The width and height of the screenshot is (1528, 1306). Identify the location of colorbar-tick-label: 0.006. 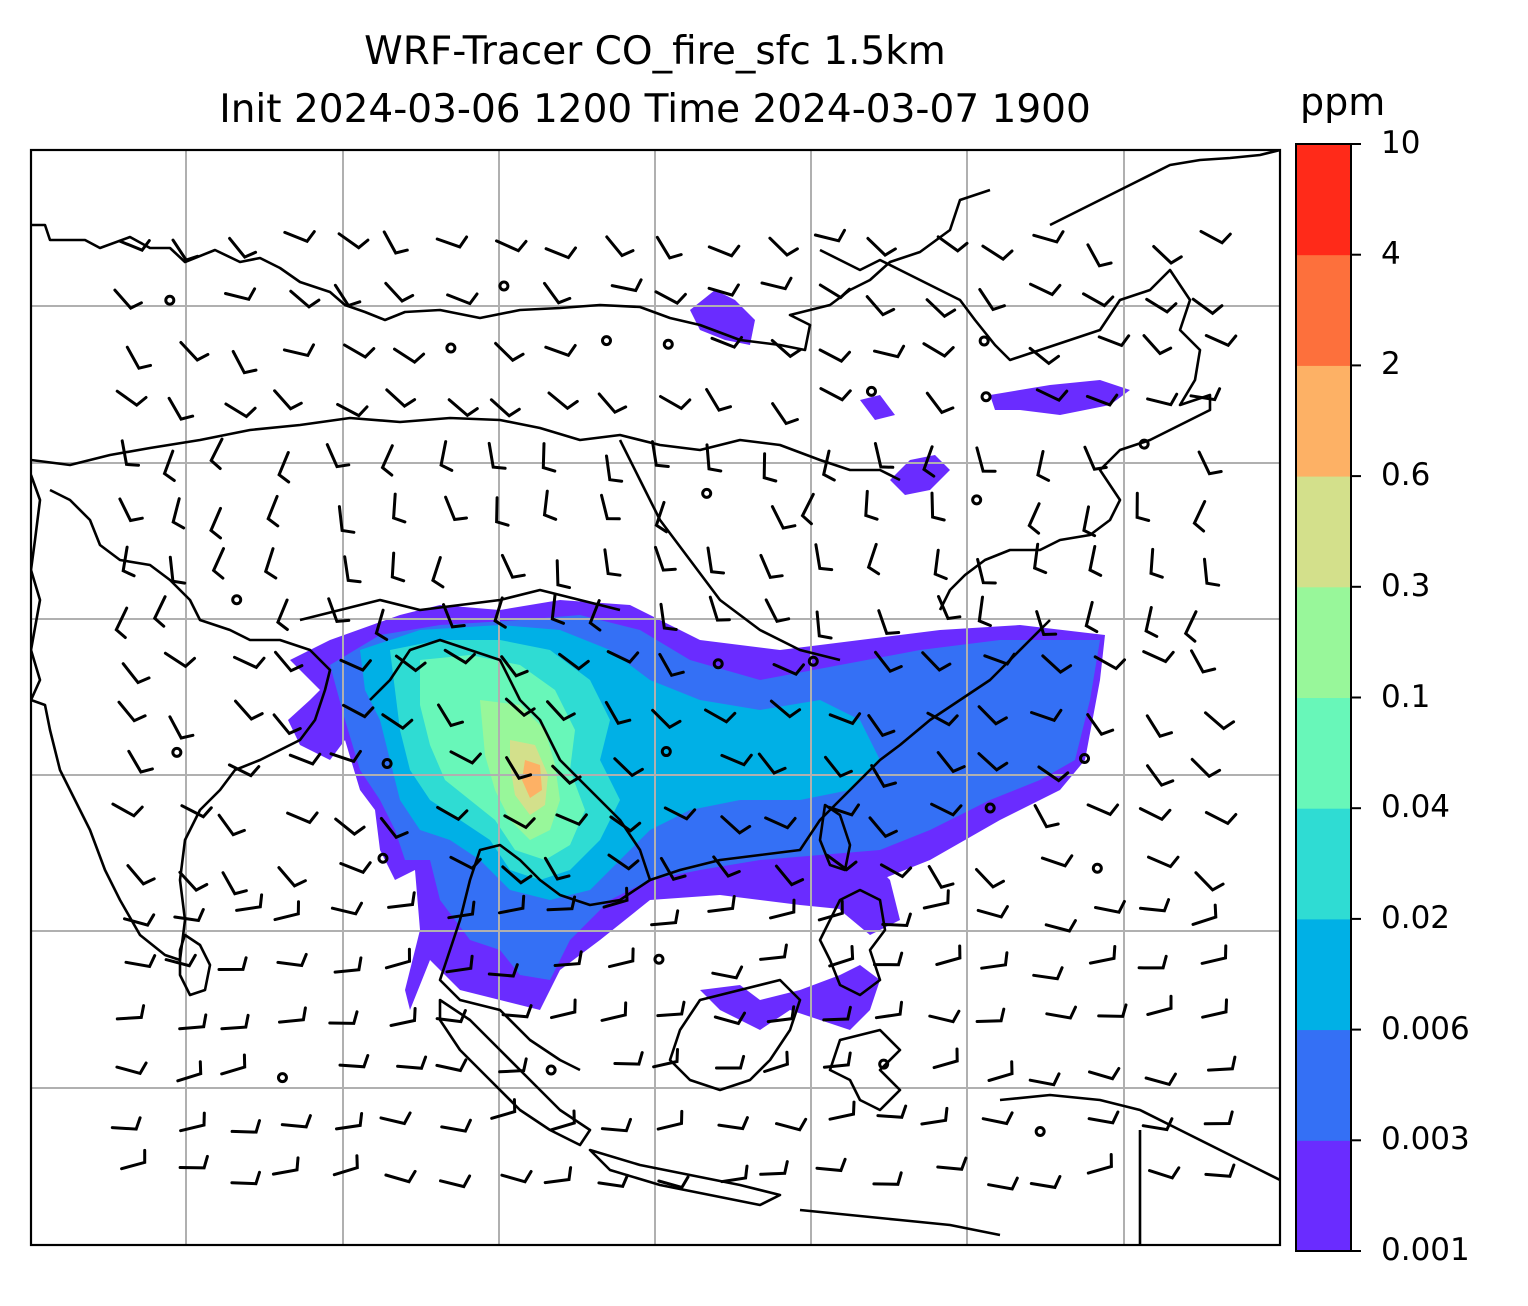
(1425, 1028).